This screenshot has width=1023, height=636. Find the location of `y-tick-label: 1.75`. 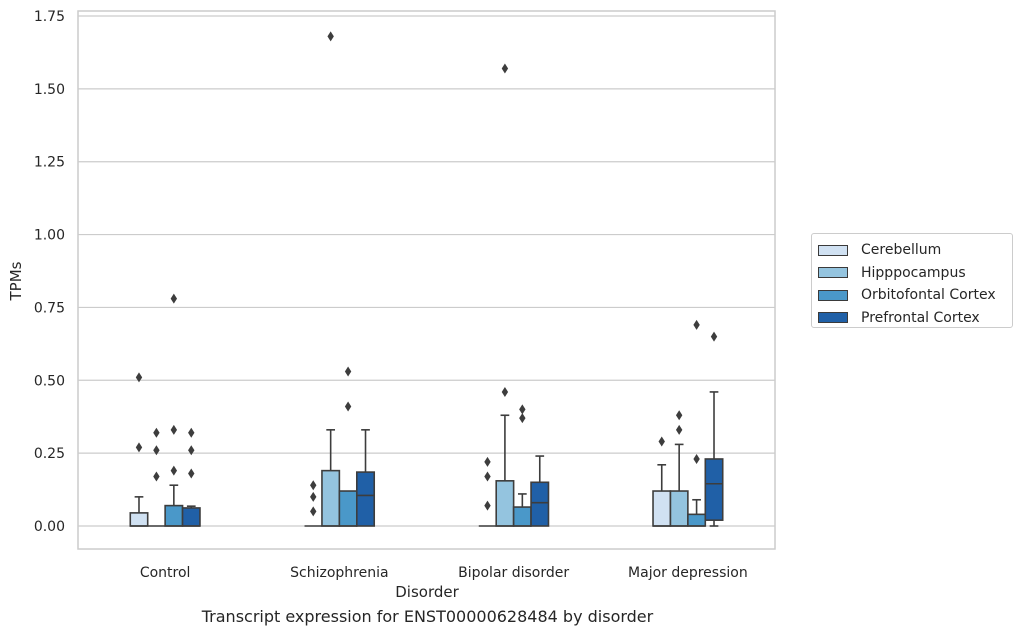

y-tick-label: 1.75 is located at coordinates (49, 17).